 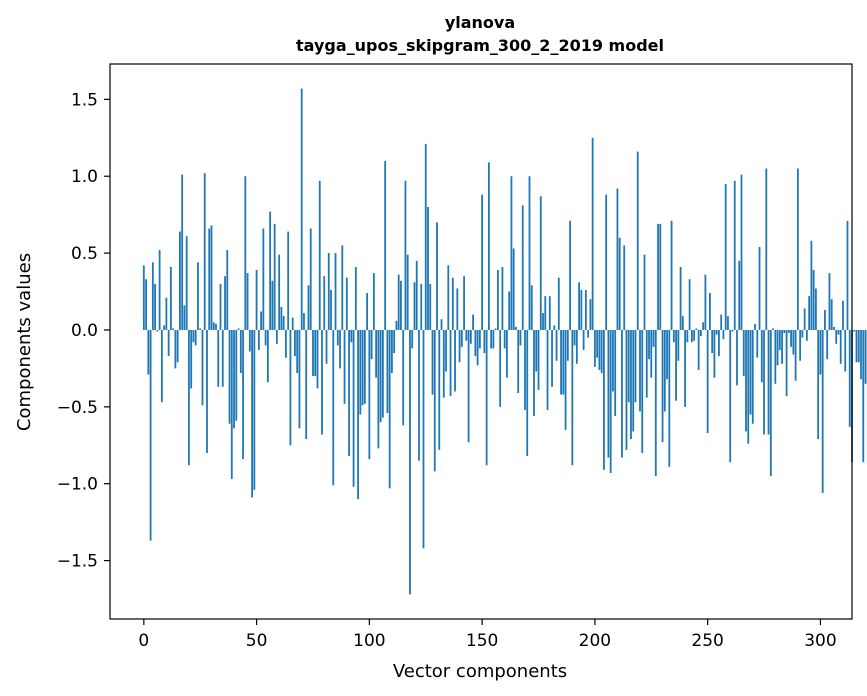 What do you see at coordinates (84, 331) in the screenshot?
I see `y-tick-label: 0.0` at bounding box center [84, 331].